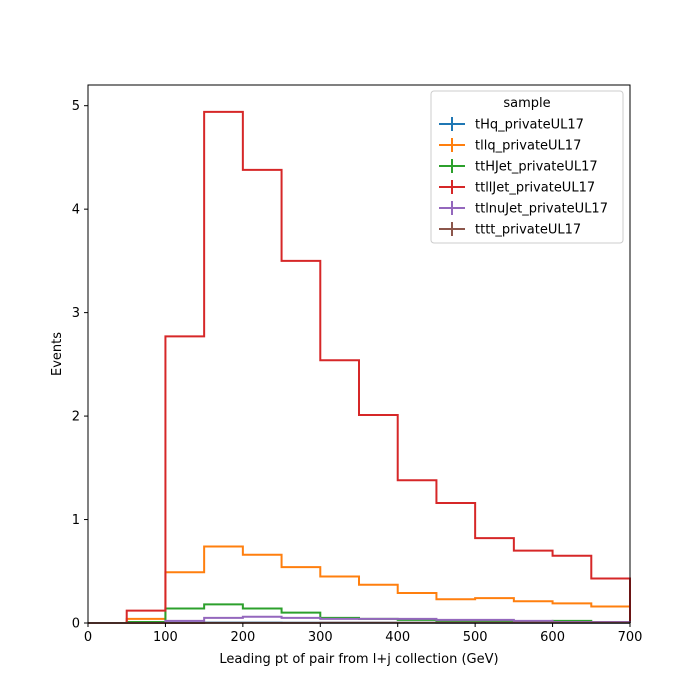  I want to click on y-tick-label: 3, so click(76, 313).